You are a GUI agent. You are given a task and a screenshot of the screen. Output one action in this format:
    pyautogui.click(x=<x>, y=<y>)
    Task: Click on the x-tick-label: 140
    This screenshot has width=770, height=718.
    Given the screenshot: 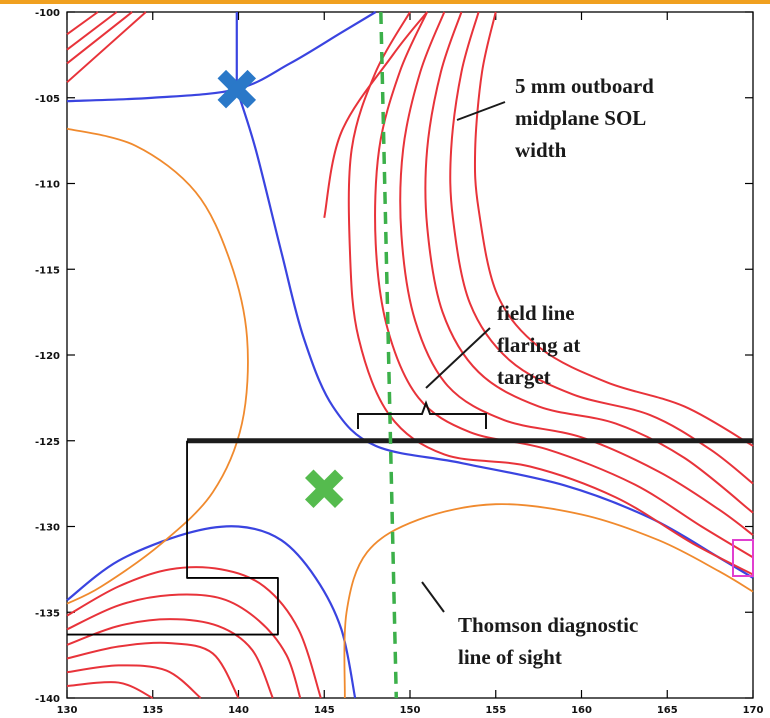 What is the action you would take?
    pyautogui.click(x=238, y=710)
    